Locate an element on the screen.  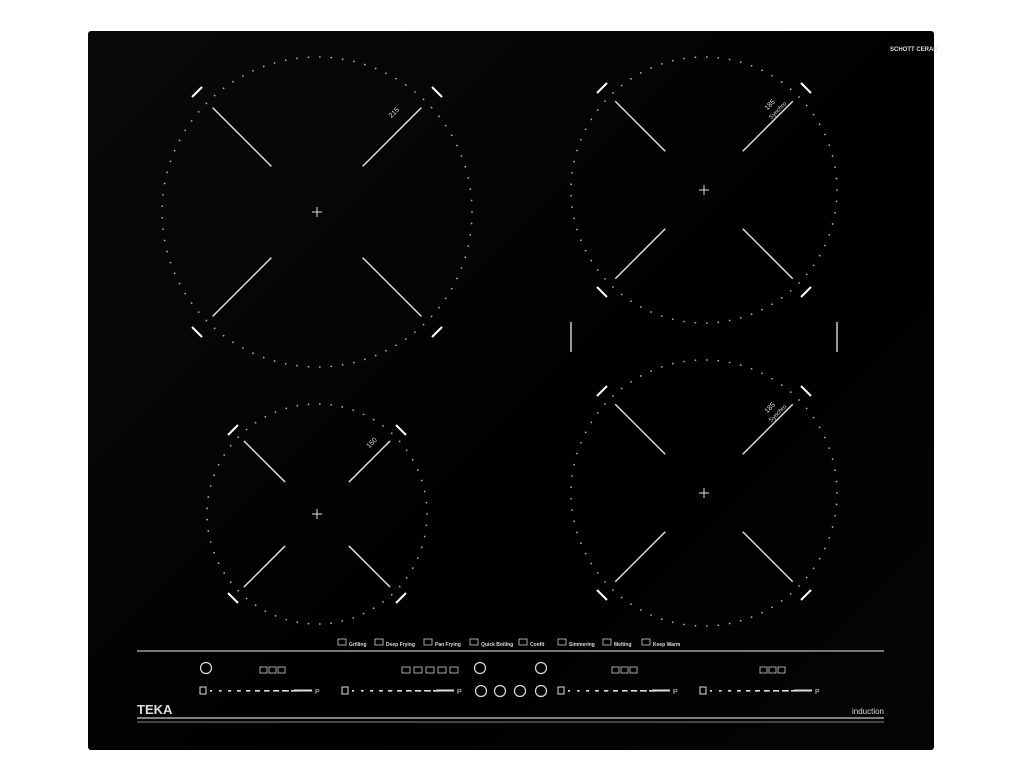
burner-bottom-left: 150 is located at coordinates (317, 514).